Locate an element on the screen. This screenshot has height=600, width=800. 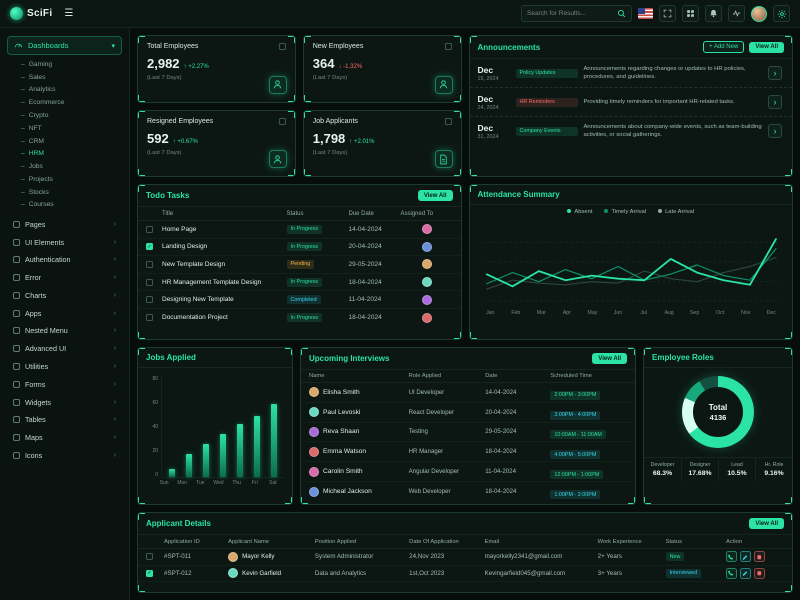
todo-checkbox: ✓ is located at coordinates (149, 247).